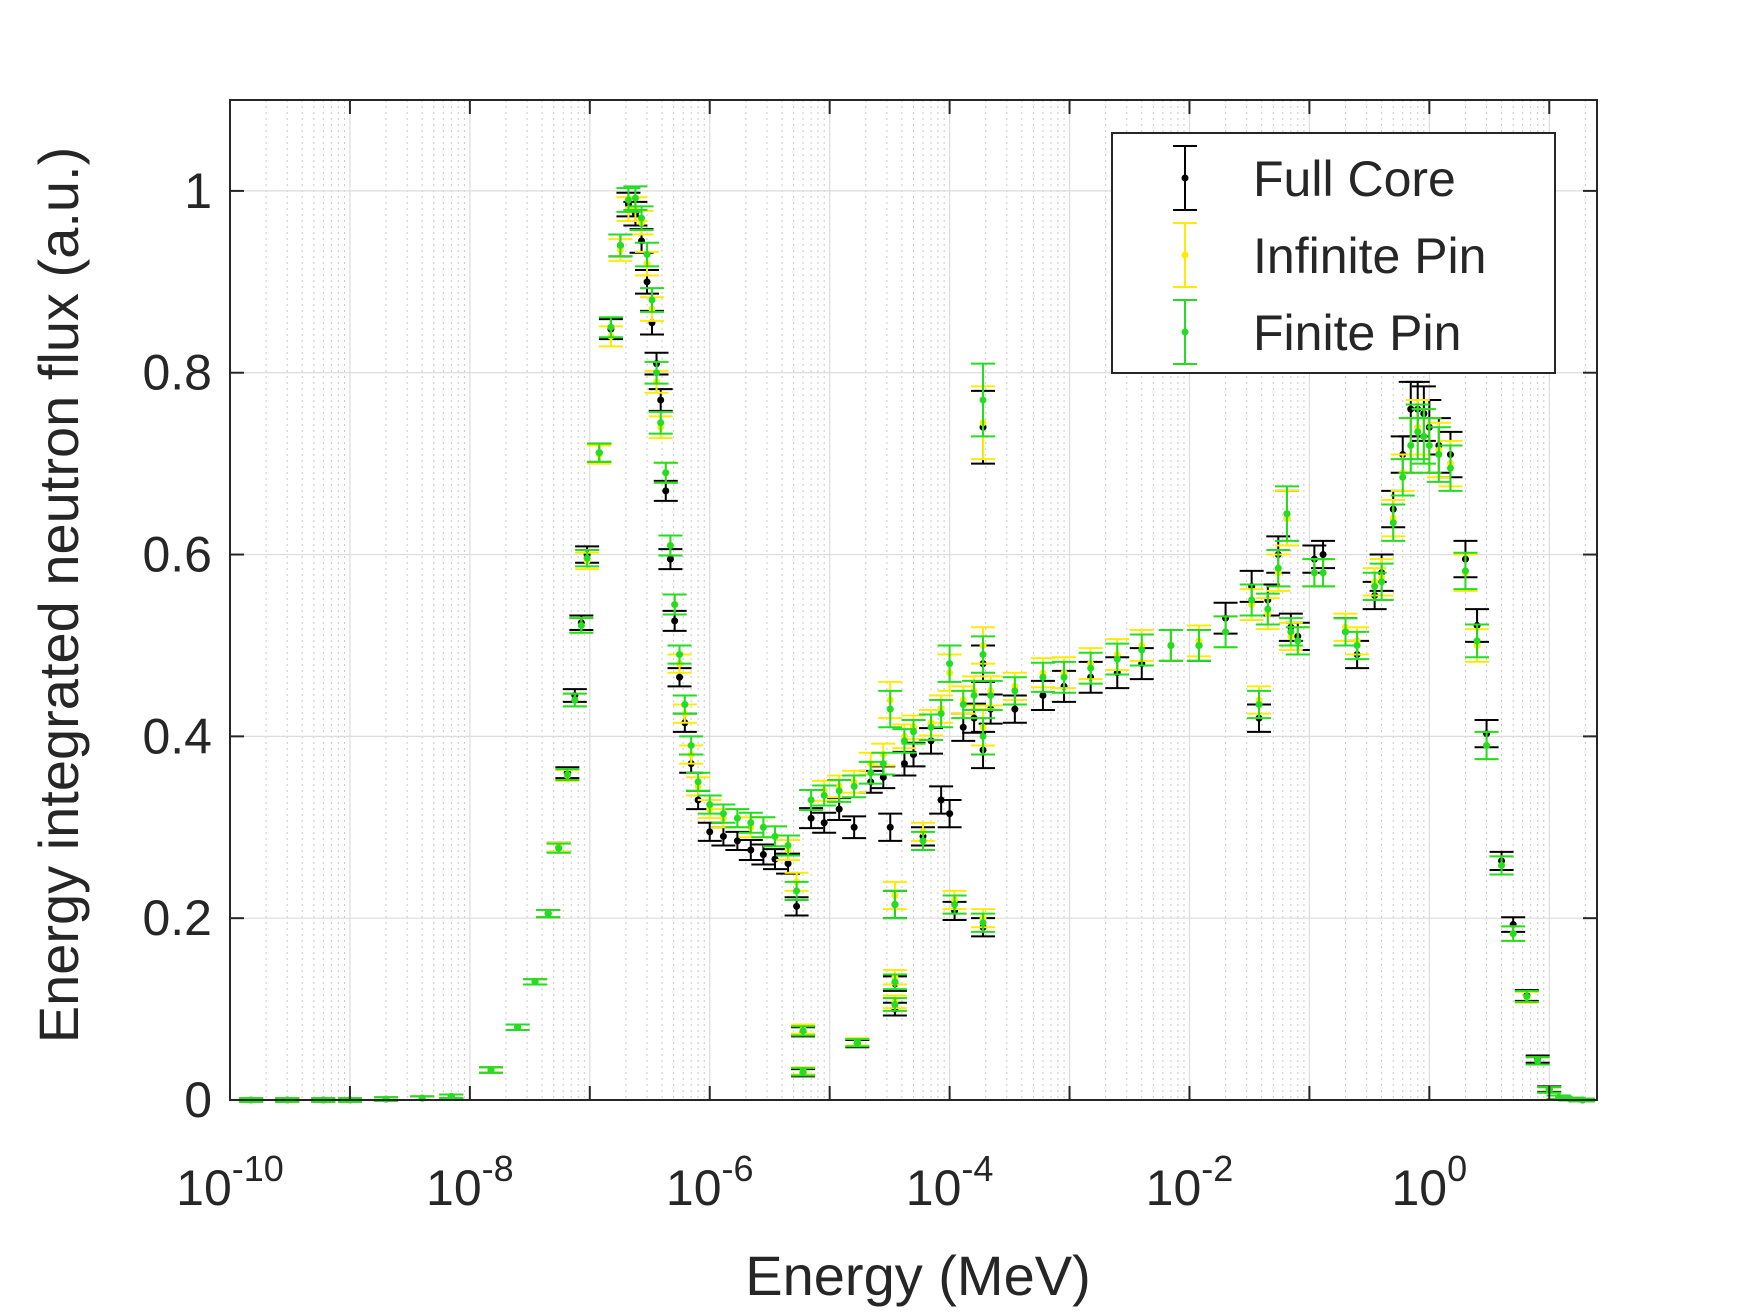 This screenshot has height=1313, width=1750. What do you see at coordinates (1430, 1182) in the screenshot?
I see `x-tick-label: 10⁰` at bounding box center [1430, 1182].